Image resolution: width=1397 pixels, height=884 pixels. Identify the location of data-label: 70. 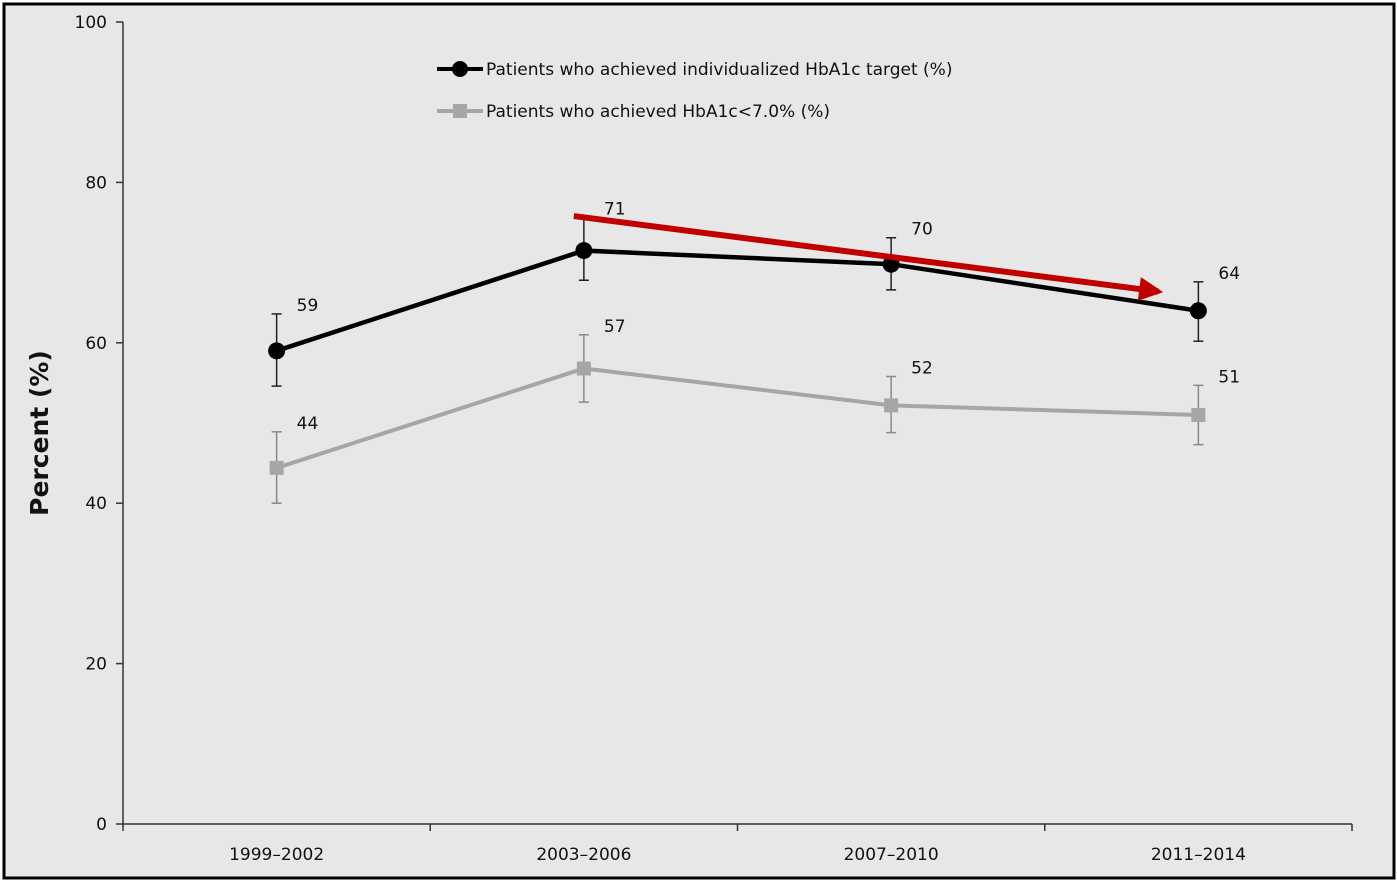
(922, 230).